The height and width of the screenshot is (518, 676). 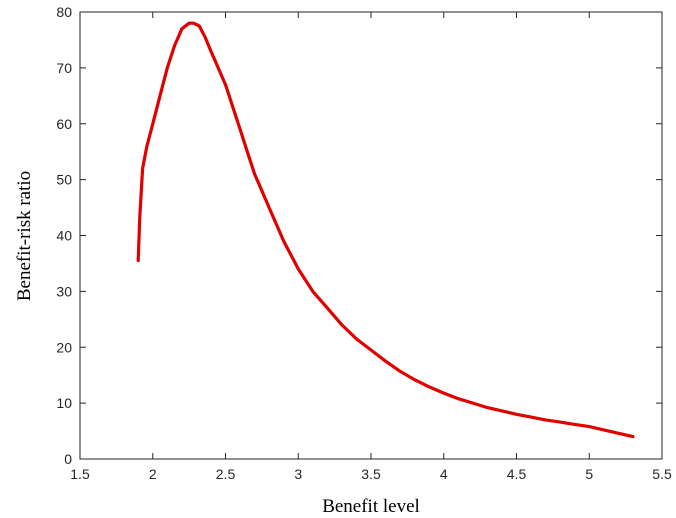 I want to click on x-tick-label: 5.5, so click(x=662, y=474).